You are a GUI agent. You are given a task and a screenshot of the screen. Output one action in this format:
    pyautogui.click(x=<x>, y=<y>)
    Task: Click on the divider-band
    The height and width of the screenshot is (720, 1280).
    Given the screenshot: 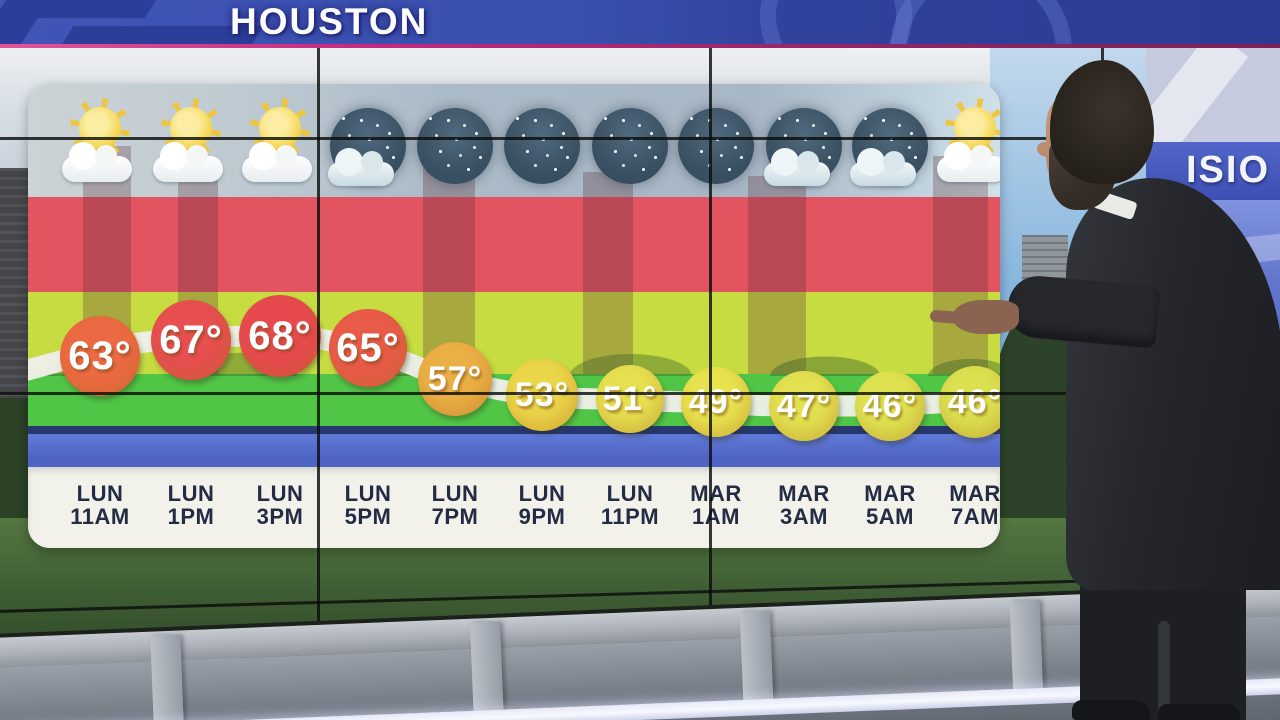 What is the action you would take?
    pyautogui.click(x=514, y=430)
    